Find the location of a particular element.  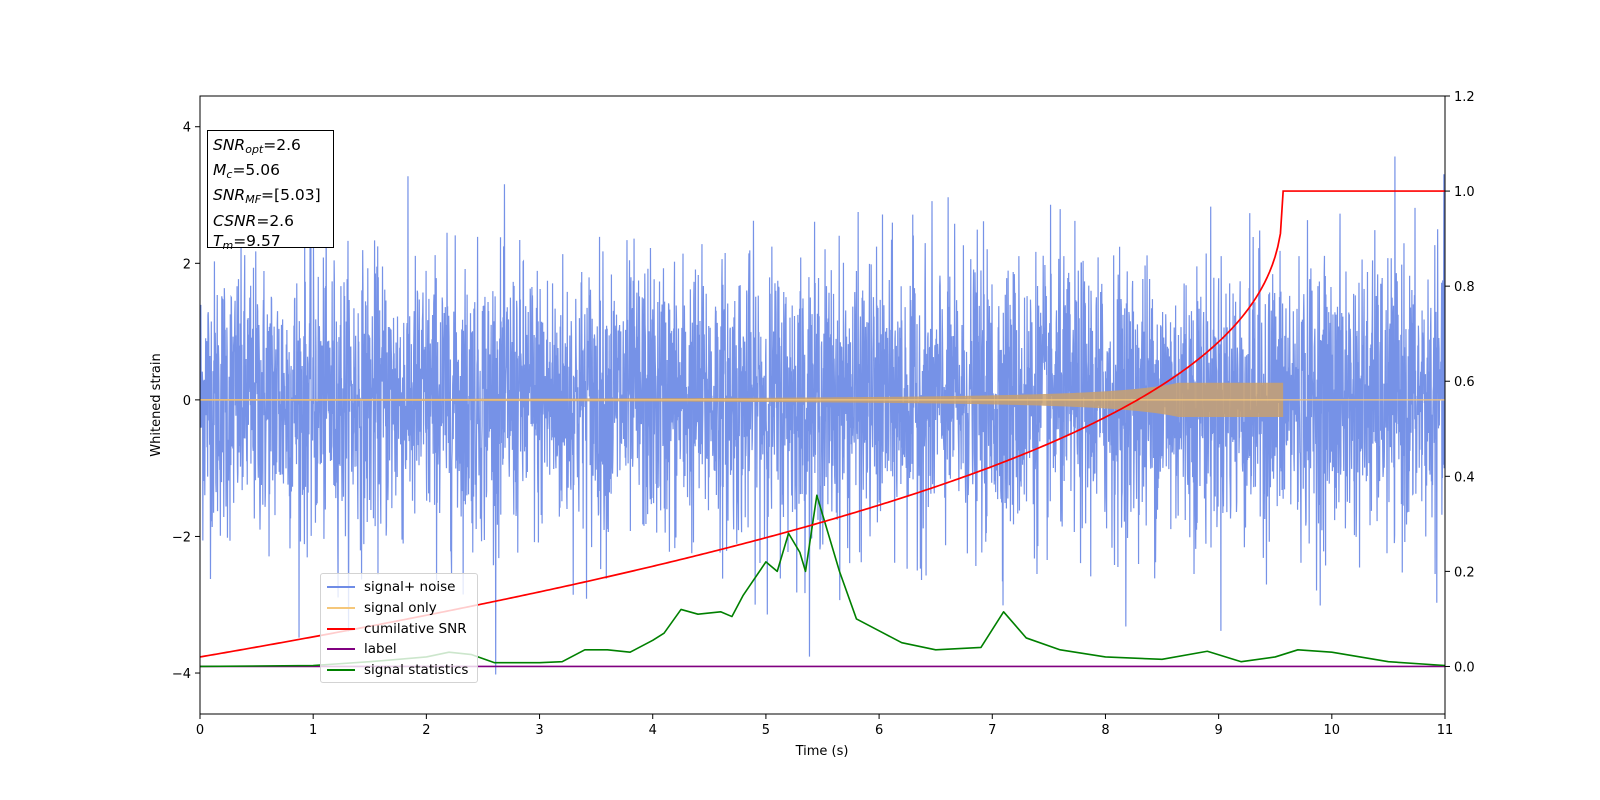

legend-entry-cumulative-snr: cumilative SNR is located at coordinates (402, 628).